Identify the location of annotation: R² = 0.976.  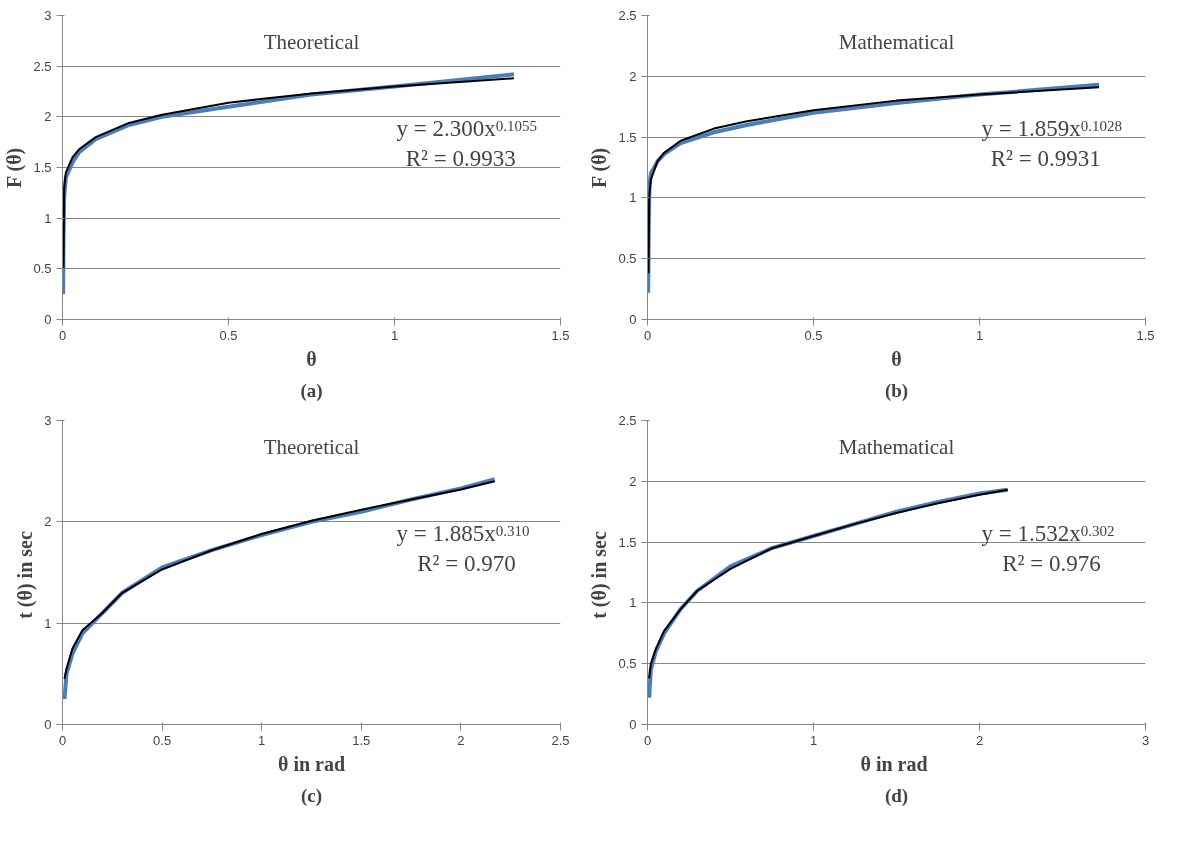
(1051, 563).